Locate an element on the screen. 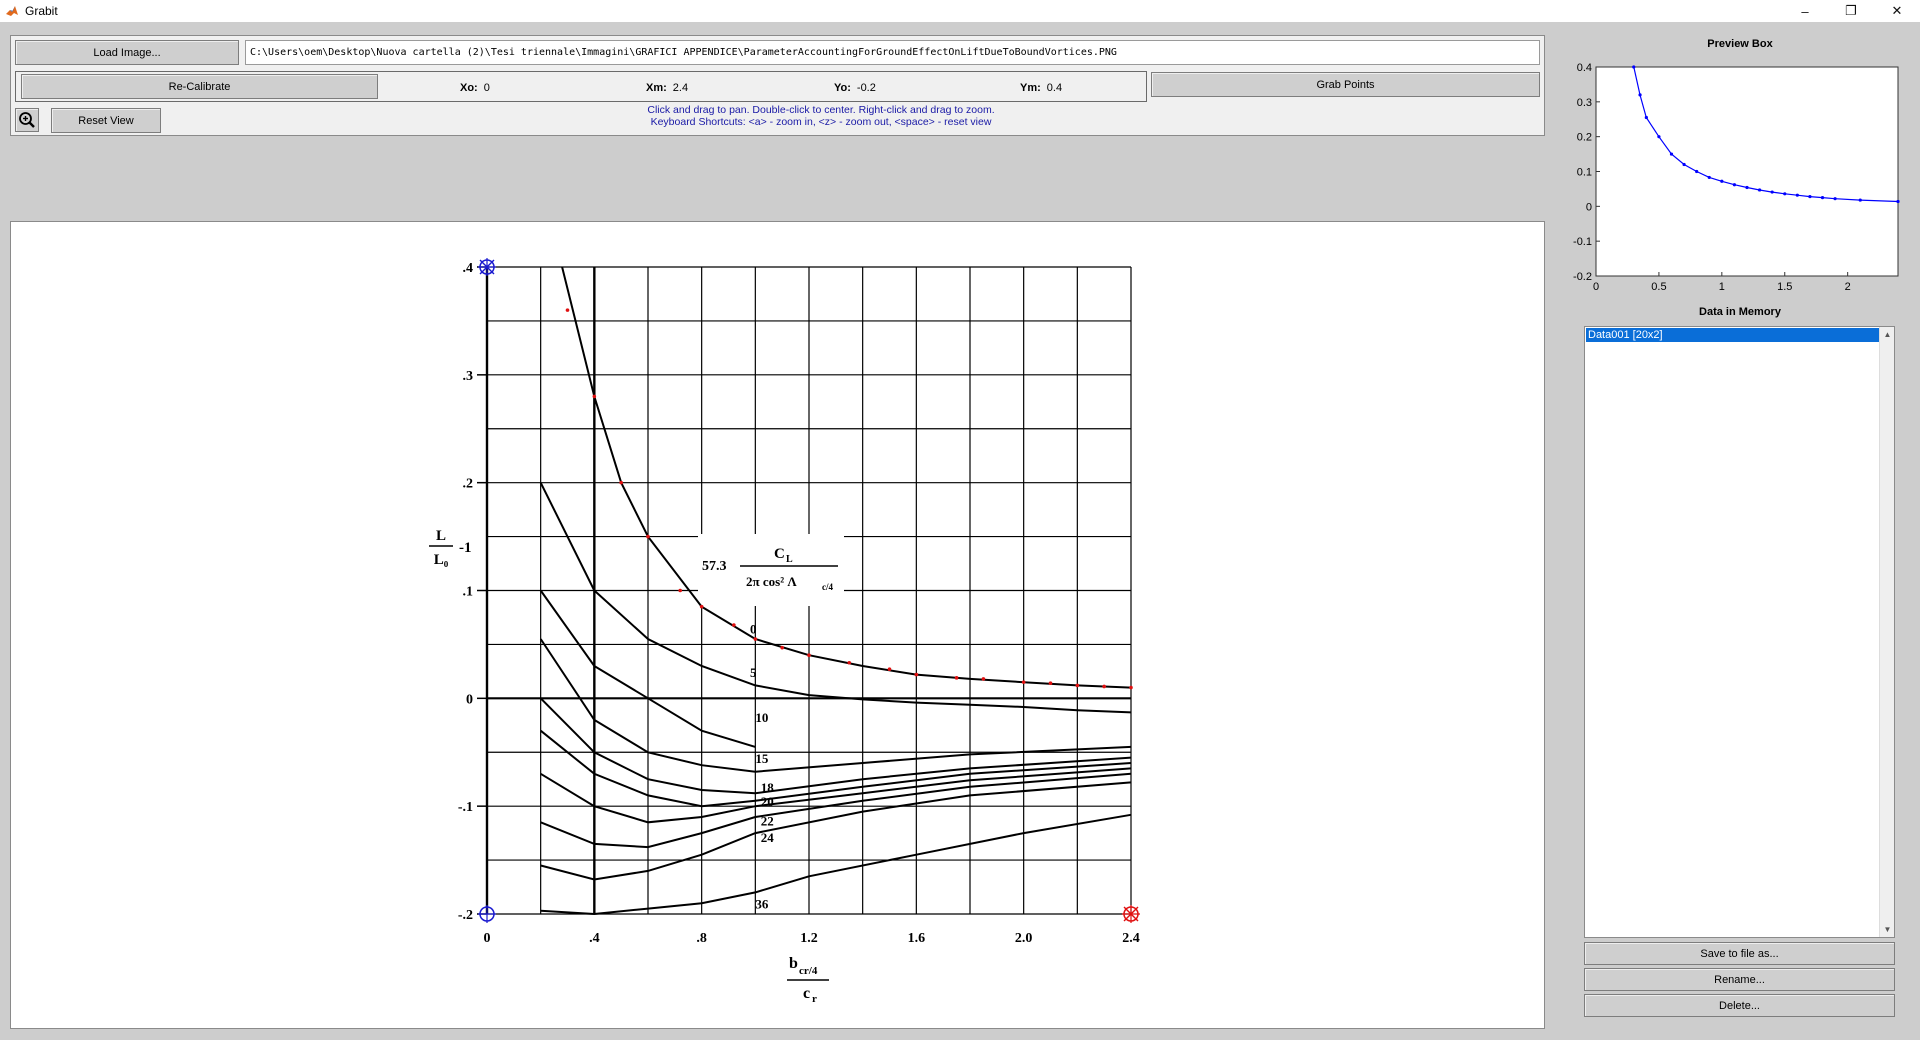  calibration-bar: Re-Calibrate Xo: 0 Xm: 2.4 Yo: -0.2 Ym: 0.4 is located at coordinates (581, 86).